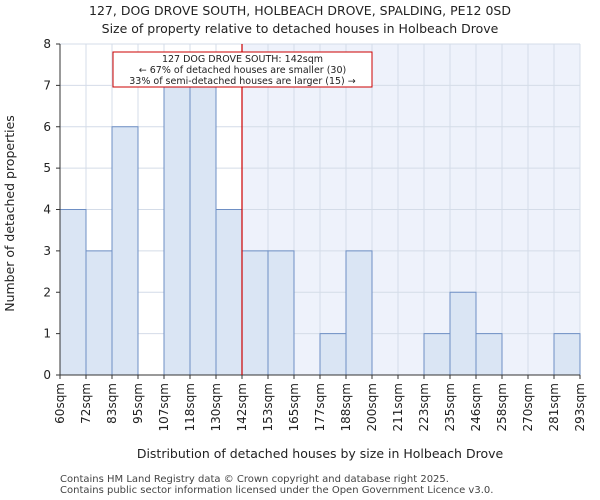 The image size is (600, 500). Describe the element at coordinates (268, 407) in the screenshot. I see `x-tick-label: 153sqm` at that location.